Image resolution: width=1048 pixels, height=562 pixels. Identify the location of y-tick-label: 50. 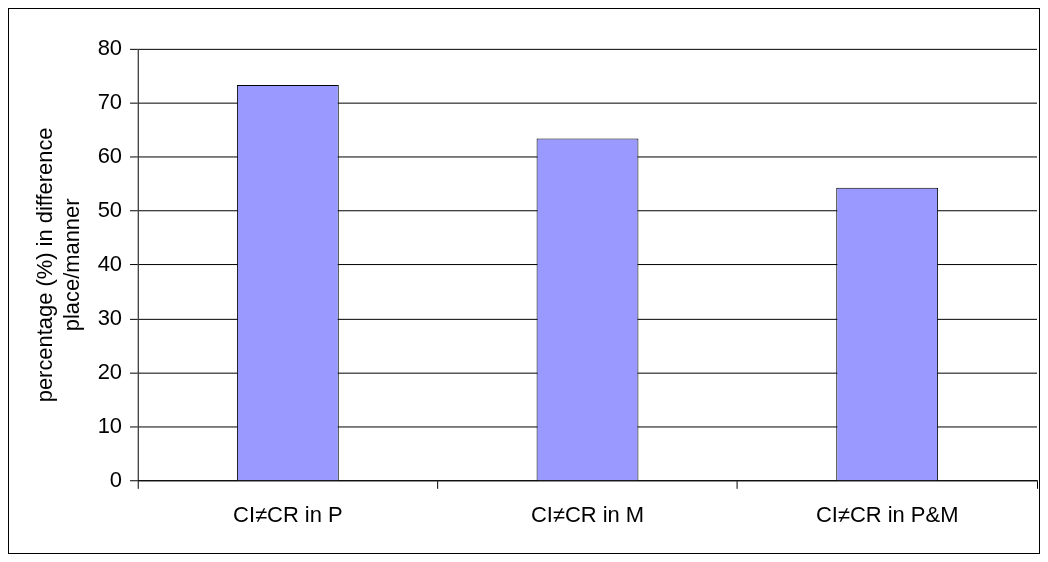
(110, 209).